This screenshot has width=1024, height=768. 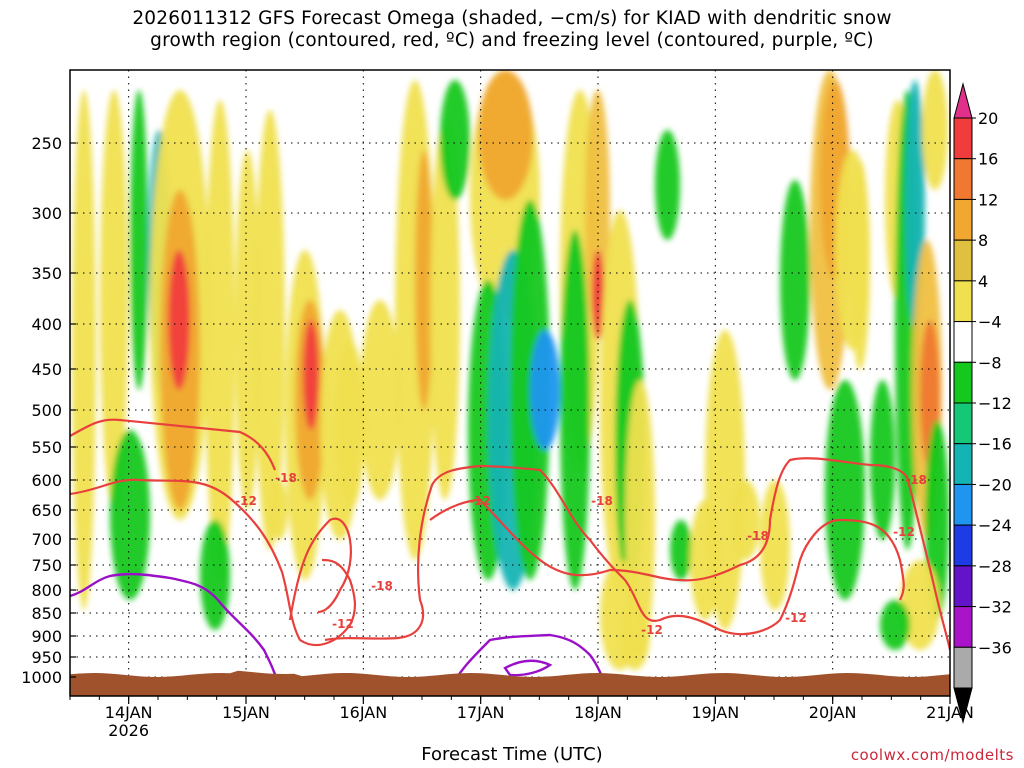 What do you see at coordinates (833, 712) in the screenshot?
I see `x-tick-label: 20JAN` at bounding box center [833, 712].